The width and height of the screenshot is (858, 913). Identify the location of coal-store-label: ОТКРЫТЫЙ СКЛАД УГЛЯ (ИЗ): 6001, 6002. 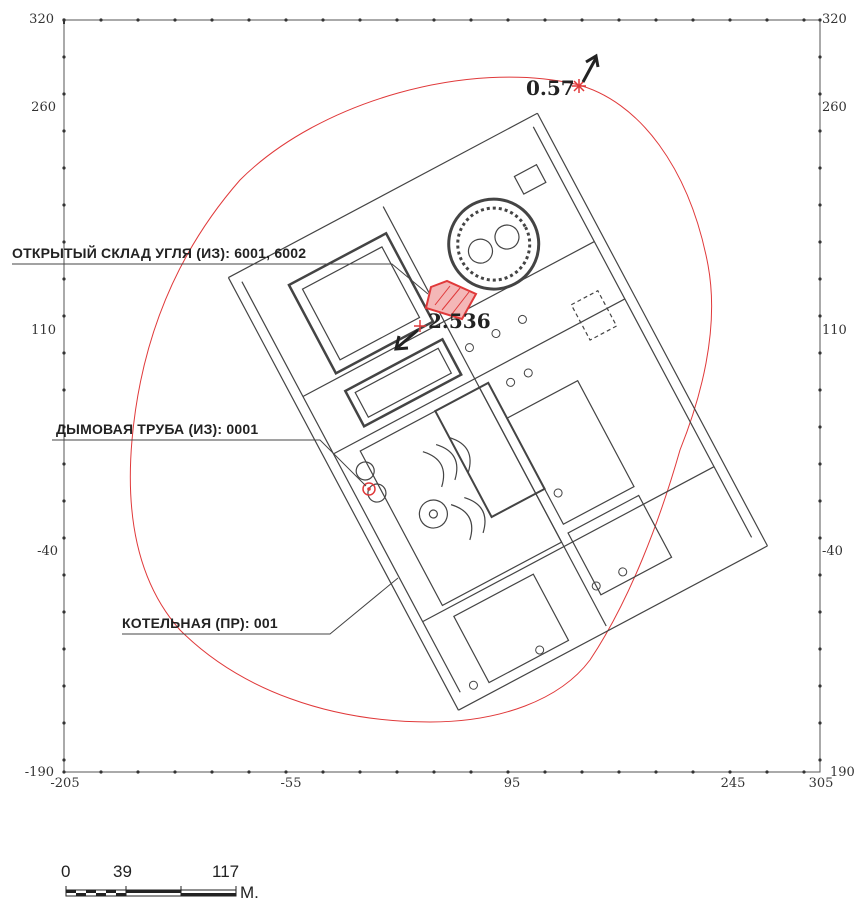
(159, 253).